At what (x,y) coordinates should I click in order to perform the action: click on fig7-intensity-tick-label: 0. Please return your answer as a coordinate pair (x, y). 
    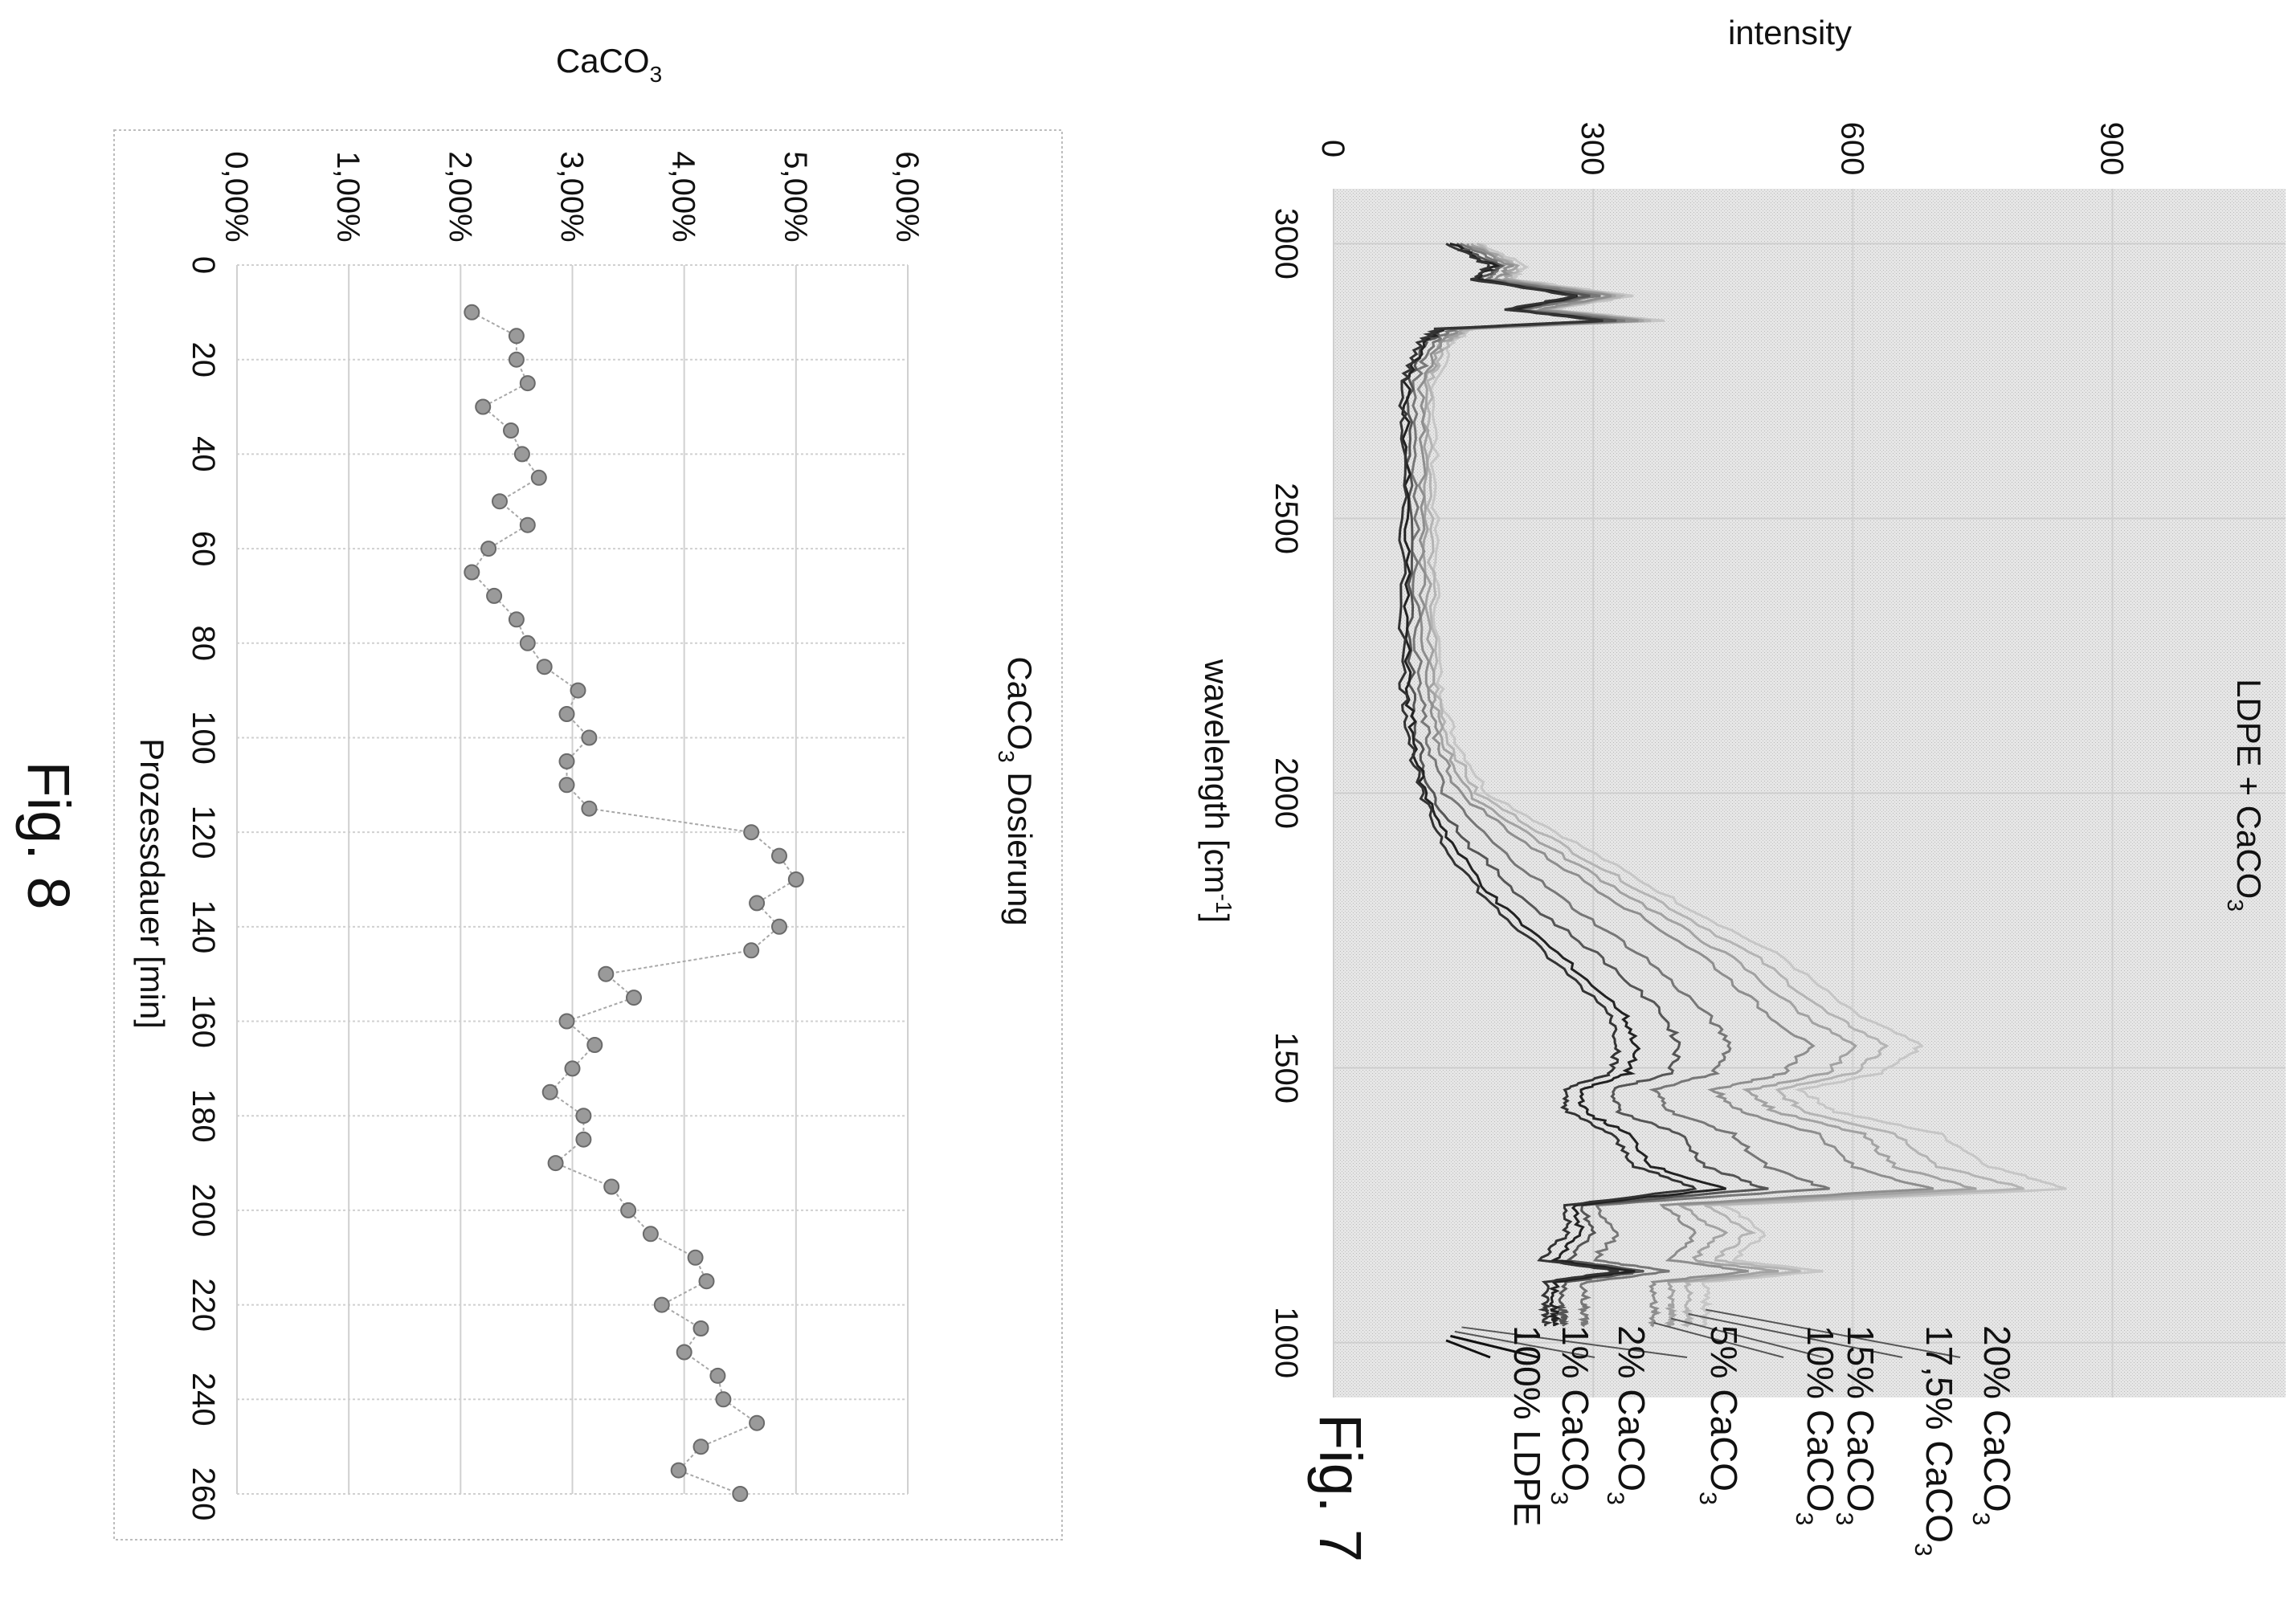
    Looking at the image, I should click on (1332, 148).